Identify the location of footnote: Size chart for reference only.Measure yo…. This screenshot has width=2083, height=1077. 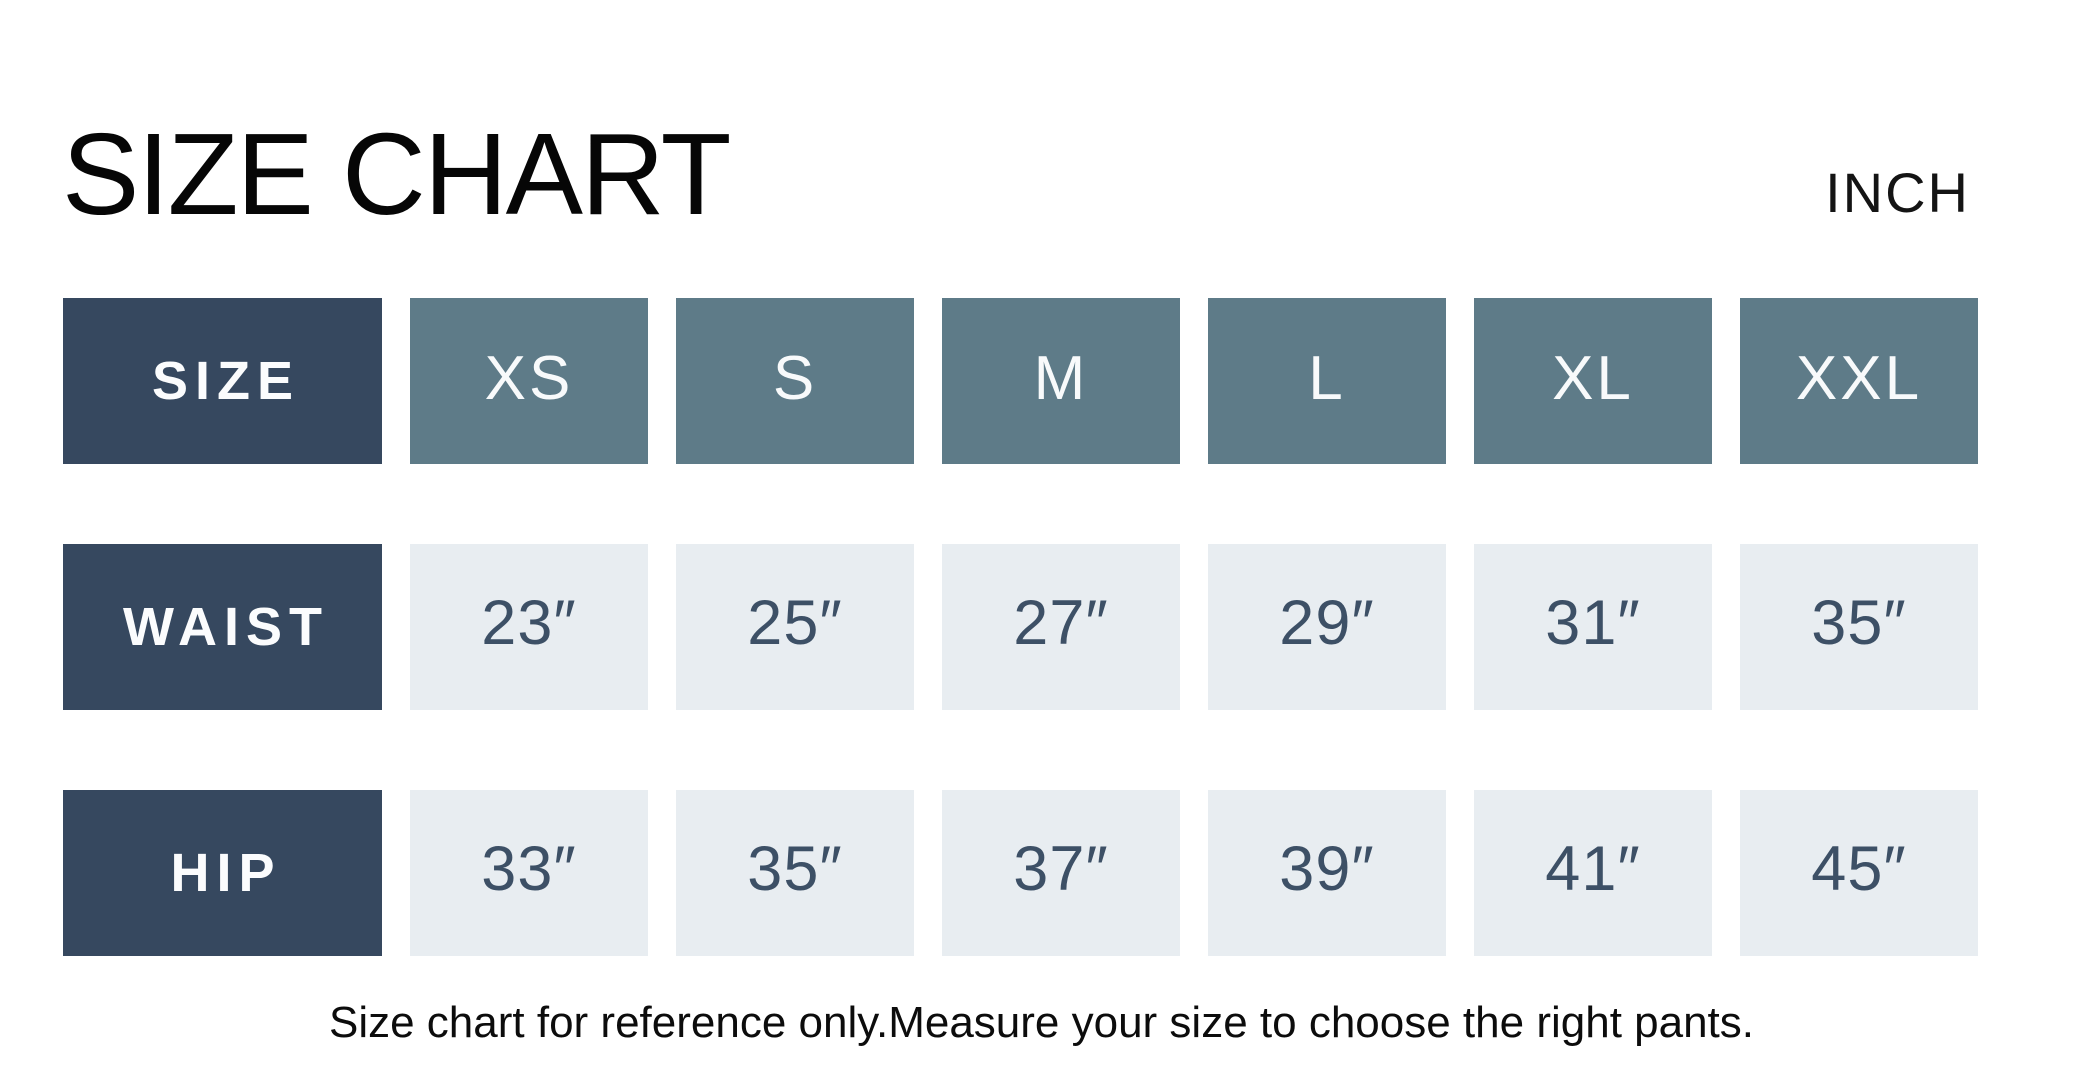
(1041, 1022).